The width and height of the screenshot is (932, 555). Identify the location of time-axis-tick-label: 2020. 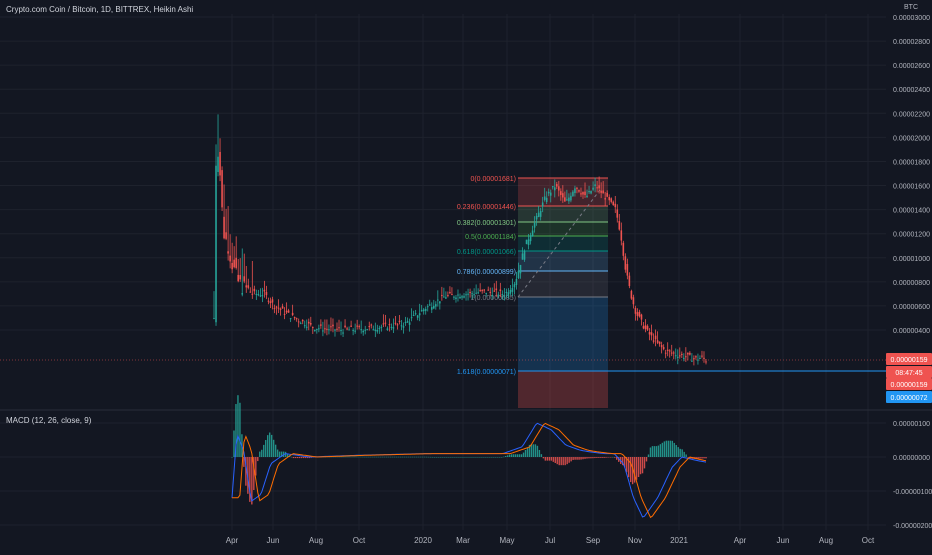
(423, 540).